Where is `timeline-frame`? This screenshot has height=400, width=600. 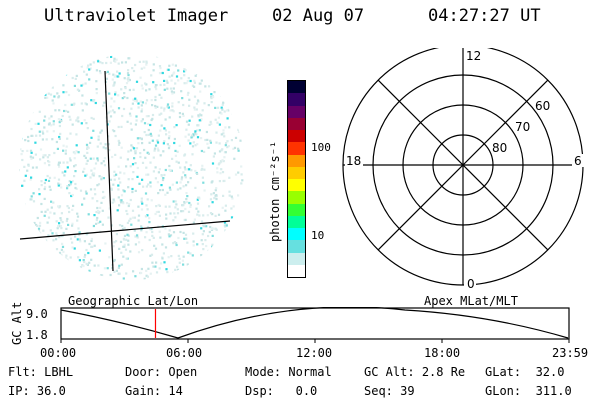 timeline-frame is located at coordinates (315, 323).